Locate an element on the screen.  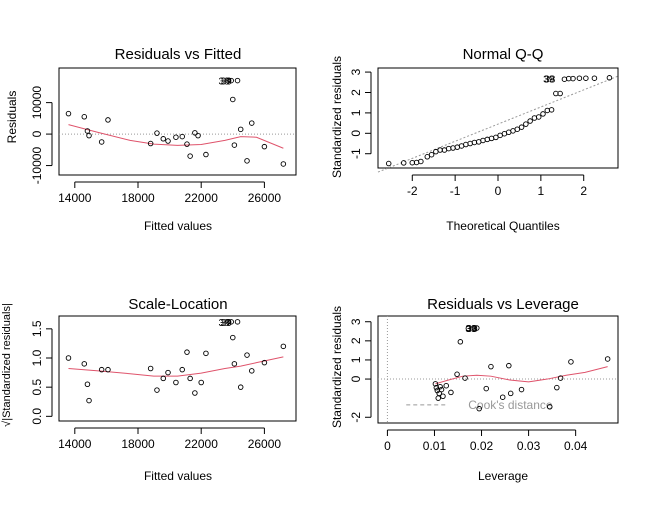
x-tick-label: 14000 is located at coordinates (75, 444).